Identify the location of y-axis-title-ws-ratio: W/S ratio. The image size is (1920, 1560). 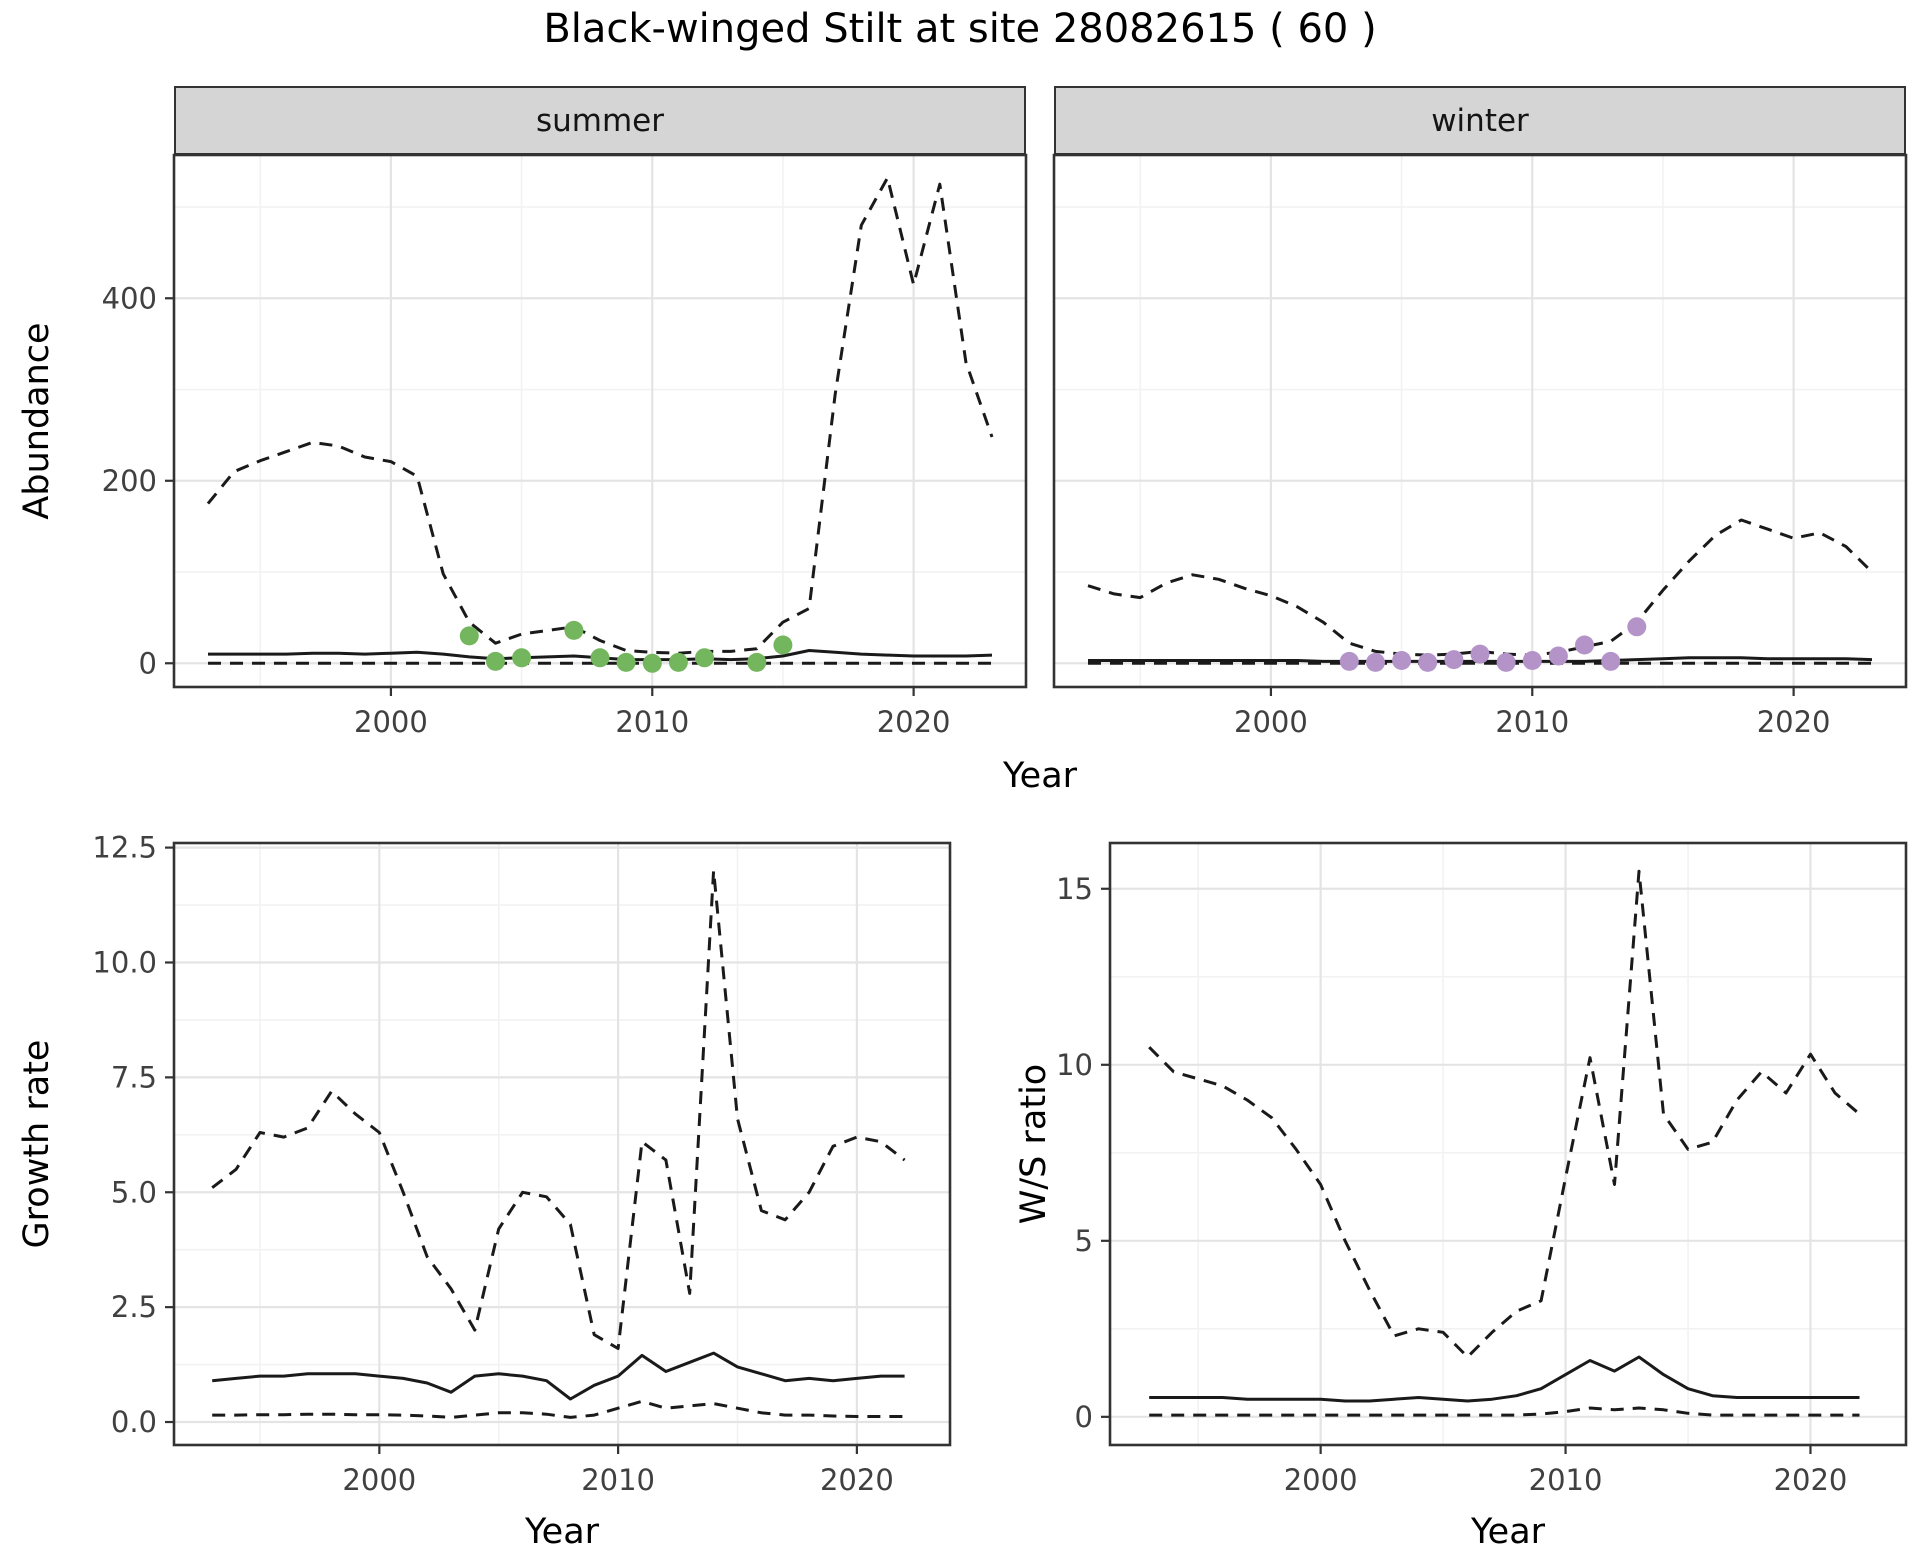
(1034, 1144).